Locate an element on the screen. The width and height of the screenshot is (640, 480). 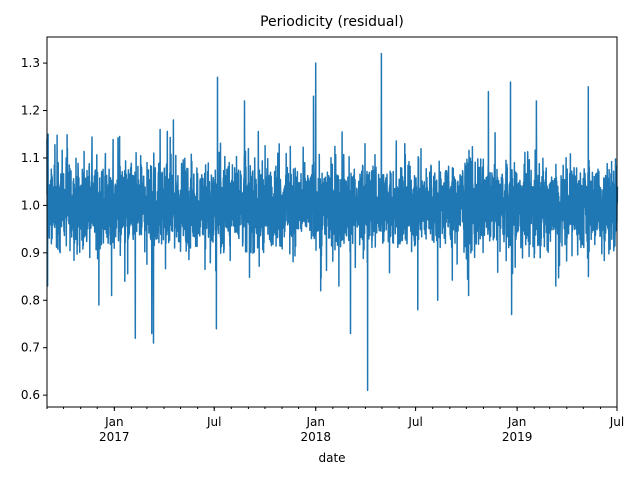
x-axis-label: date is located at coordinates (331, 458).